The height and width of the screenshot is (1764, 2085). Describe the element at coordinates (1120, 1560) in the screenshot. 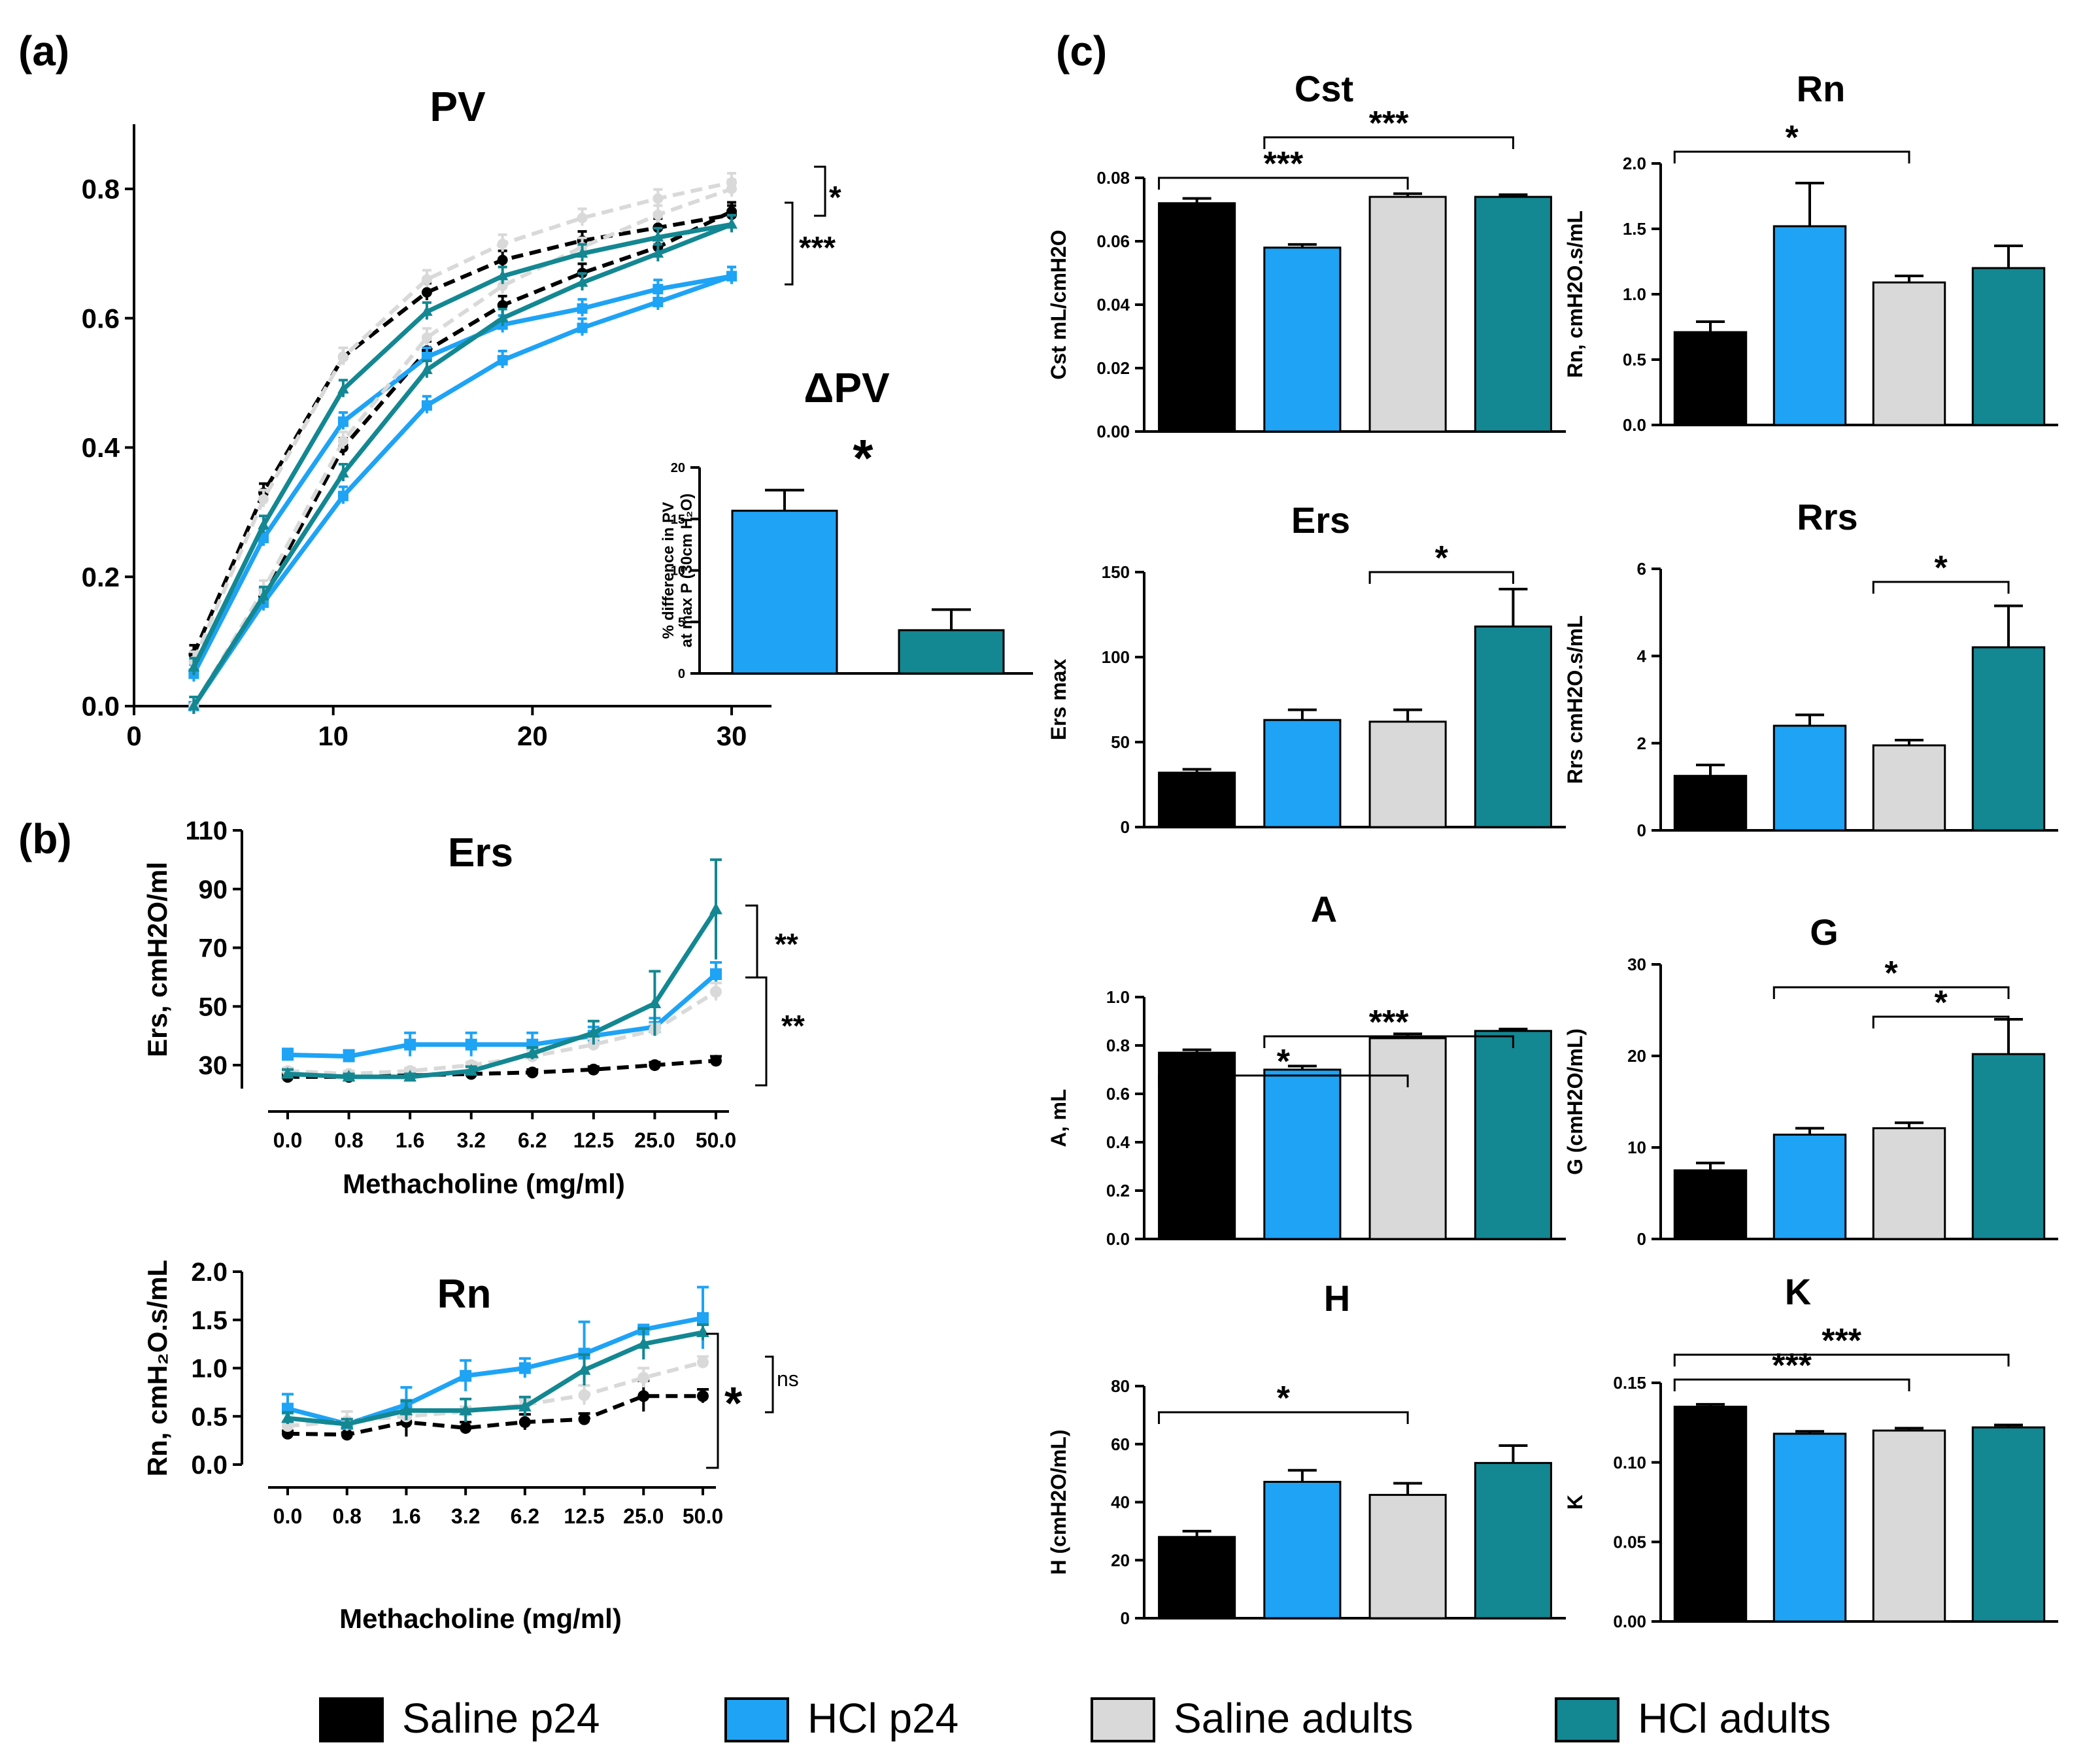

I see `h-y-tick-label: 20` at that location.